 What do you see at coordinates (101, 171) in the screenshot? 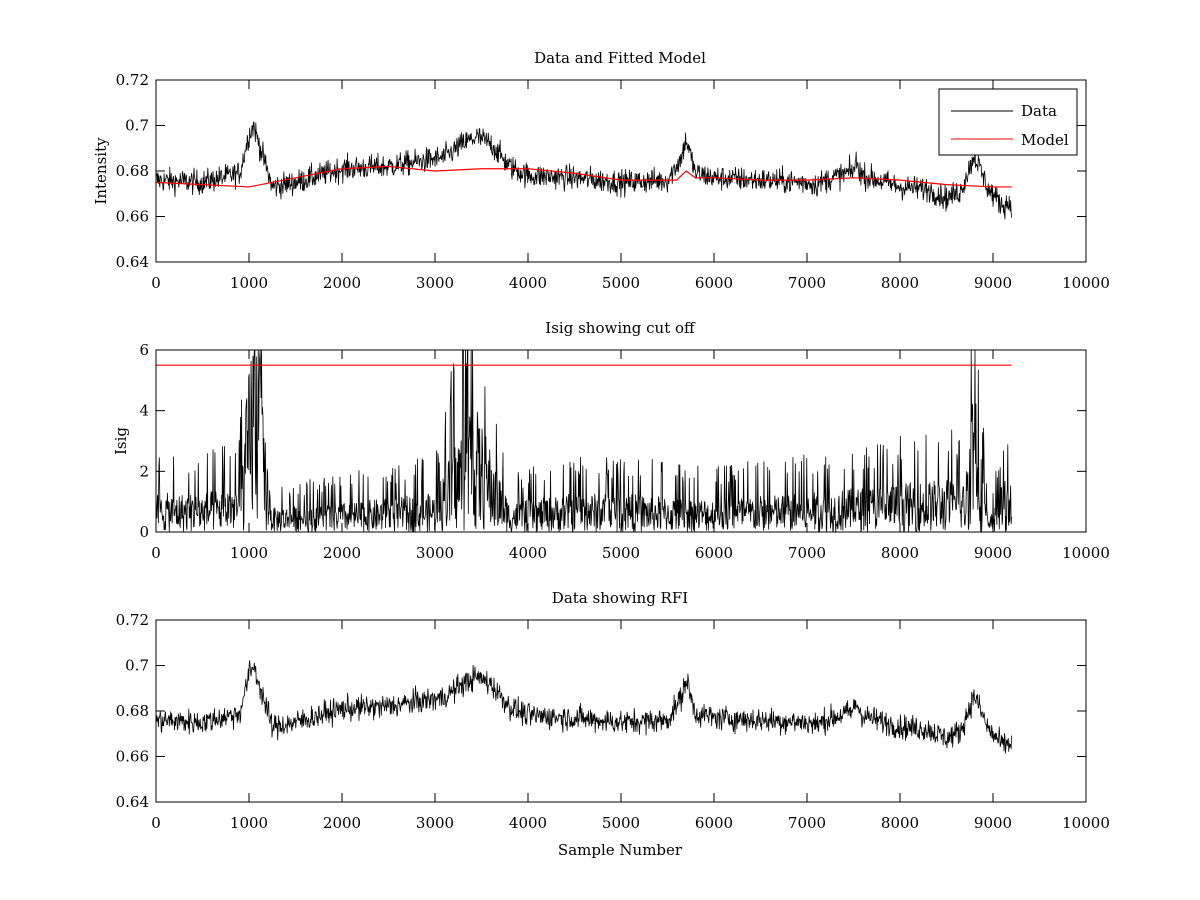
I see `panel-1-ylabel: Intensity` at bounding box center [101, 171].